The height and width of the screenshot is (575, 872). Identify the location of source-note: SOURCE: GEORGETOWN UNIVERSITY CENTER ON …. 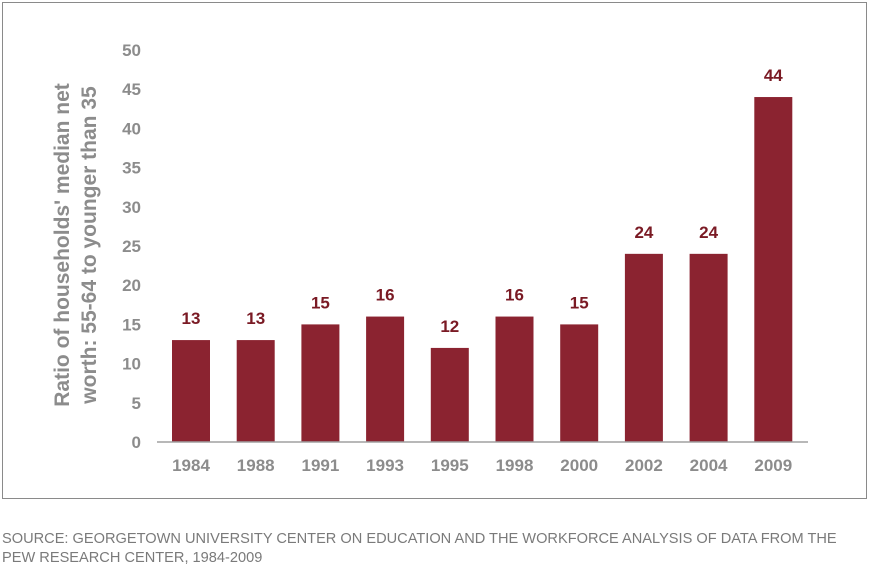
(419, 548).